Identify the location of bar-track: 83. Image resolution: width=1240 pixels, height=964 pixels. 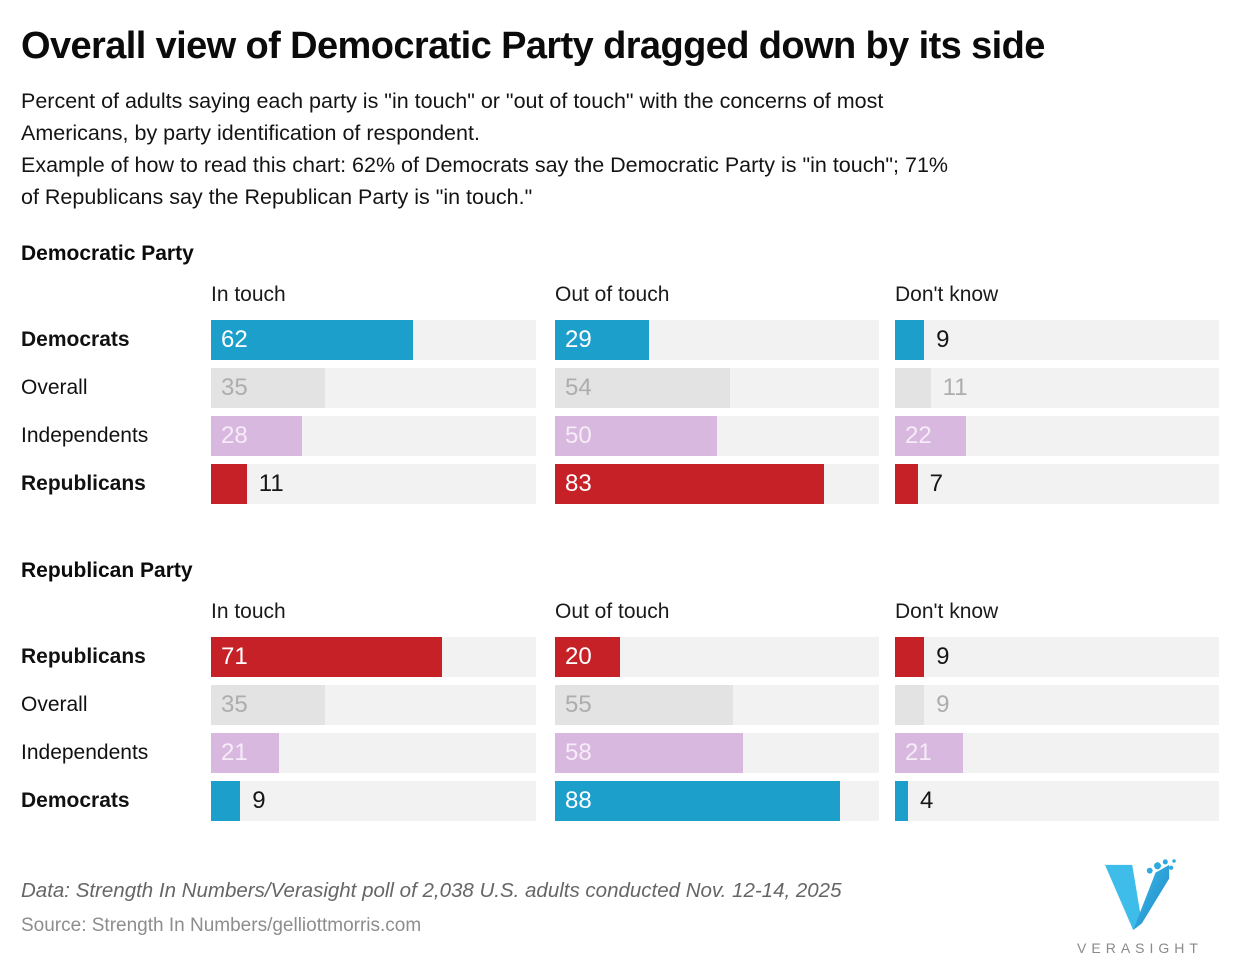
(717, 484).